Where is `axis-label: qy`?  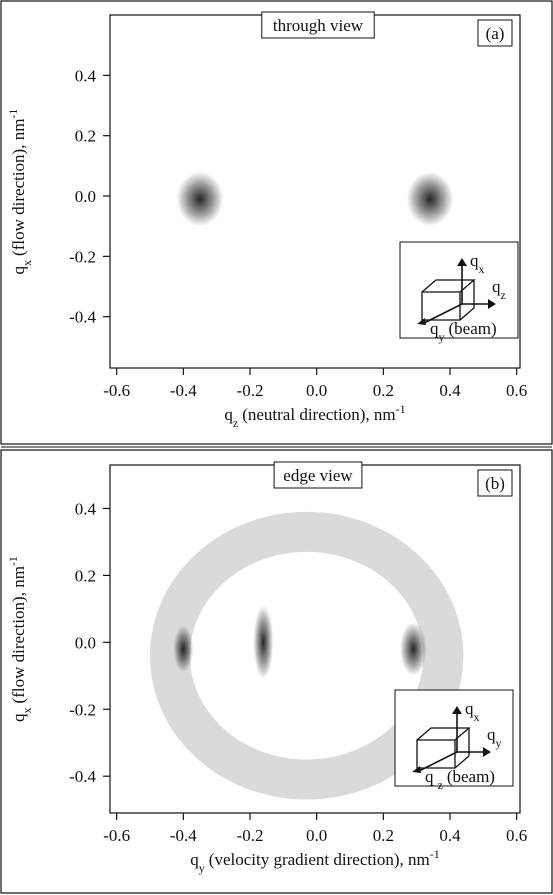
axis-label: qy is located at coordinates (494, 737).